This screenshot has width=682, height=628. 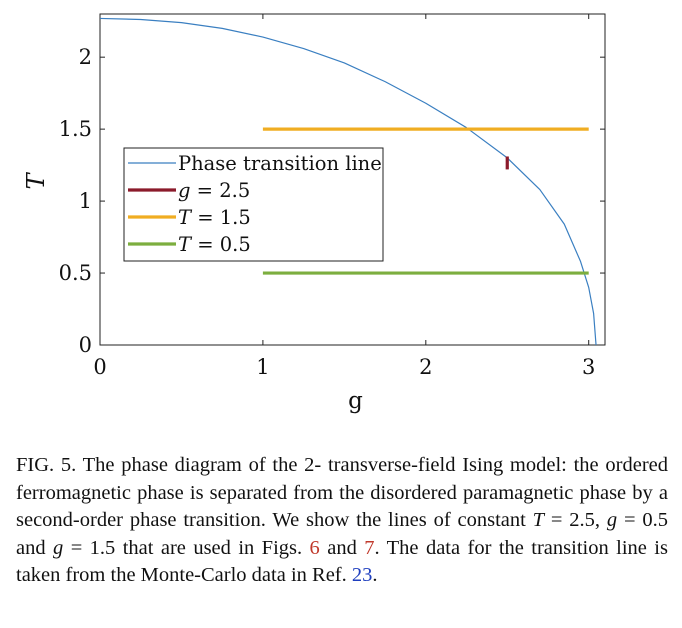 What do you see at coordinates (369, 547) in the screenshot?
I see `figure-ref-link: 7` at bounding box center [369, 547].